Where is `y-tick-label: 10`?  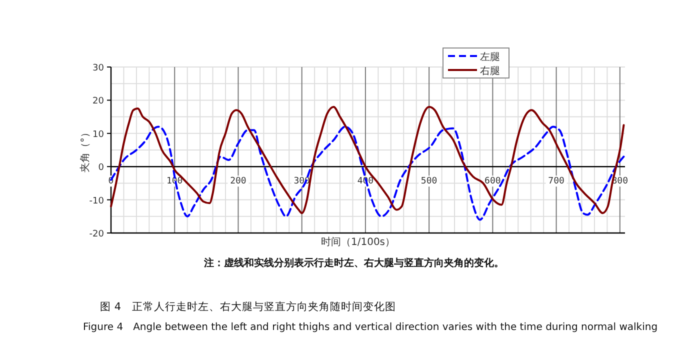
y-tick-label: 10 is located at coordinates (98, 135).